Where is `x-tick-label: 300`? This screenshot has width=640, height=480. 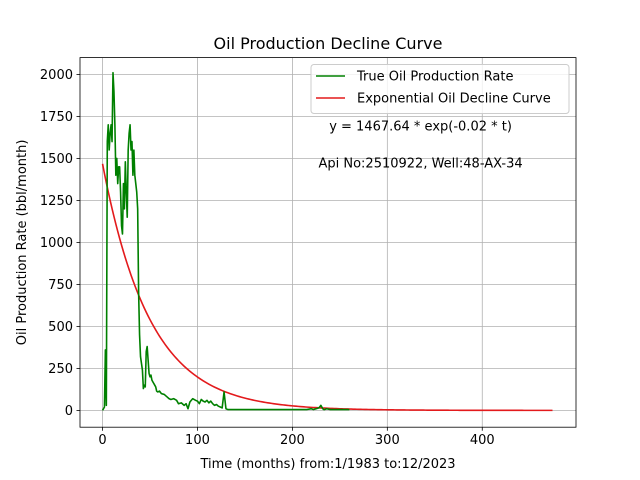
x-tick-label: 300 is located at coordinates (387, 440).